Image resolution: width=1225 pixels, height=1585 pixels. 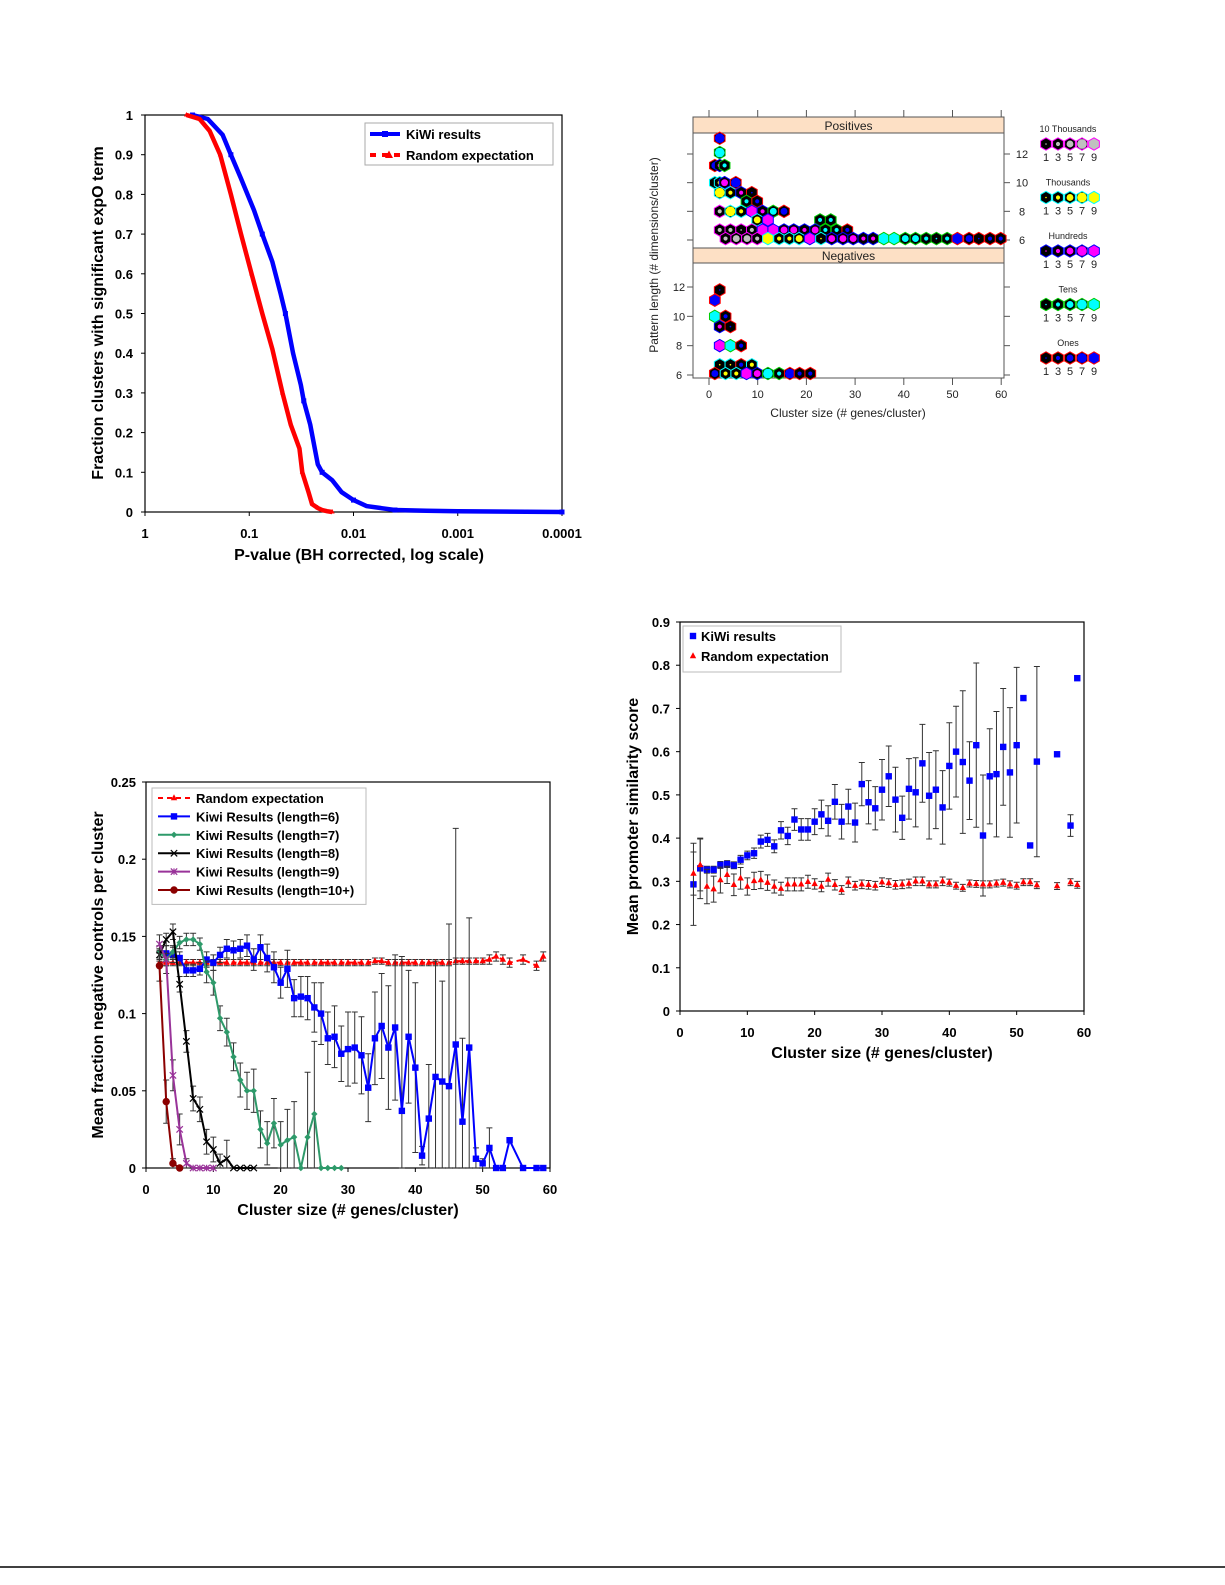 I want to click on panel-strip-negatives, so click(x=848, y=255).